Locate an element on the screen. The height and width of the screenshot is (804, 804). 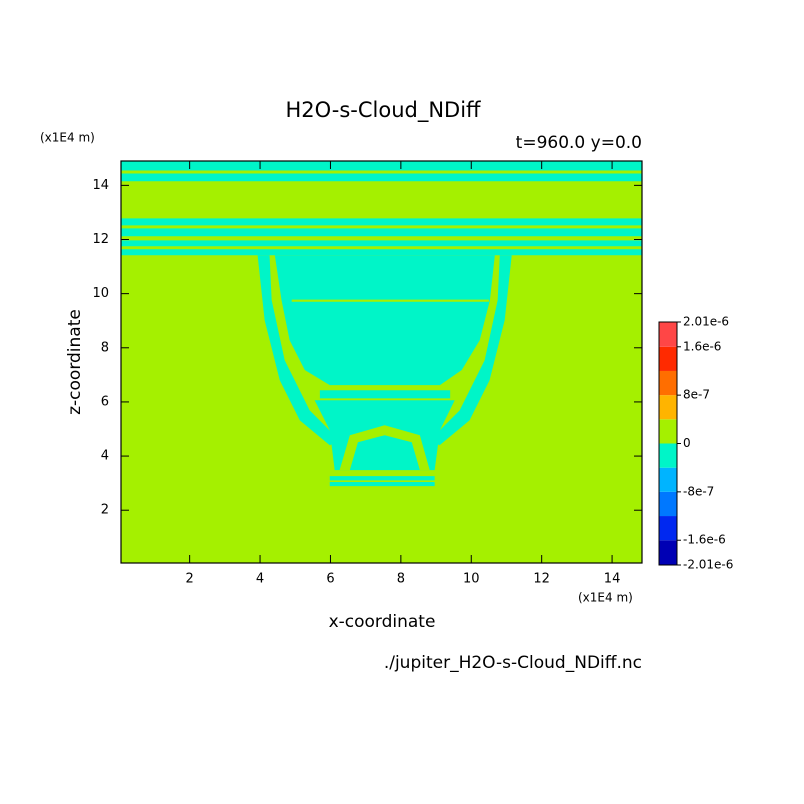
x-tick-label: 2 is located at coordinates (190, 579).